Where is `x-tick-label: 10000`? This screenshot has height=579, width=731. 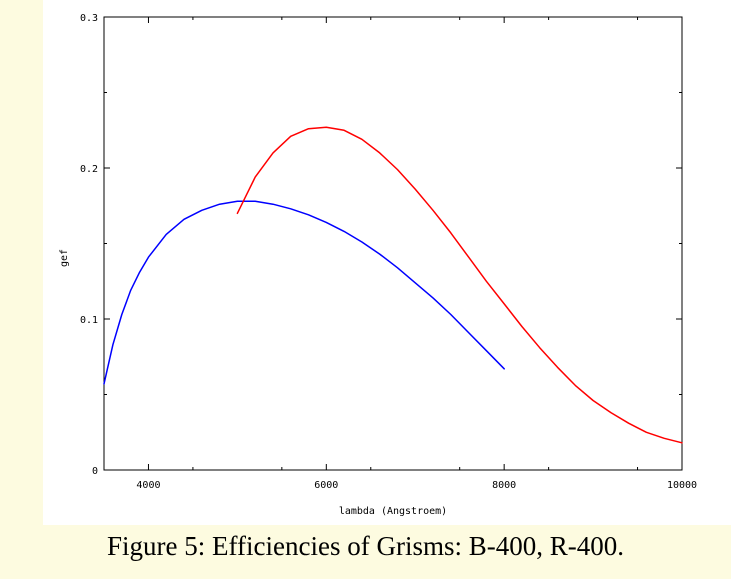
x-tick-label: 10000 is located at coordinates (682, 485).